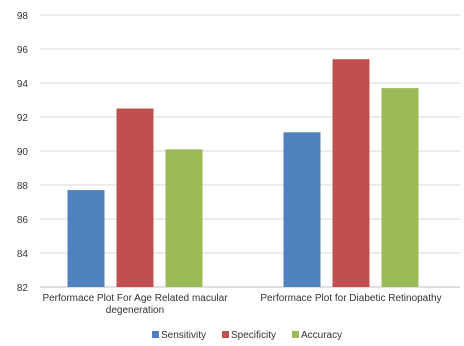 The height and width of the screenshot is (346, 464). Describe the element at coordinates (155, 334) in the screenshot. I see `legend-swatch-sensitivity` at that location.